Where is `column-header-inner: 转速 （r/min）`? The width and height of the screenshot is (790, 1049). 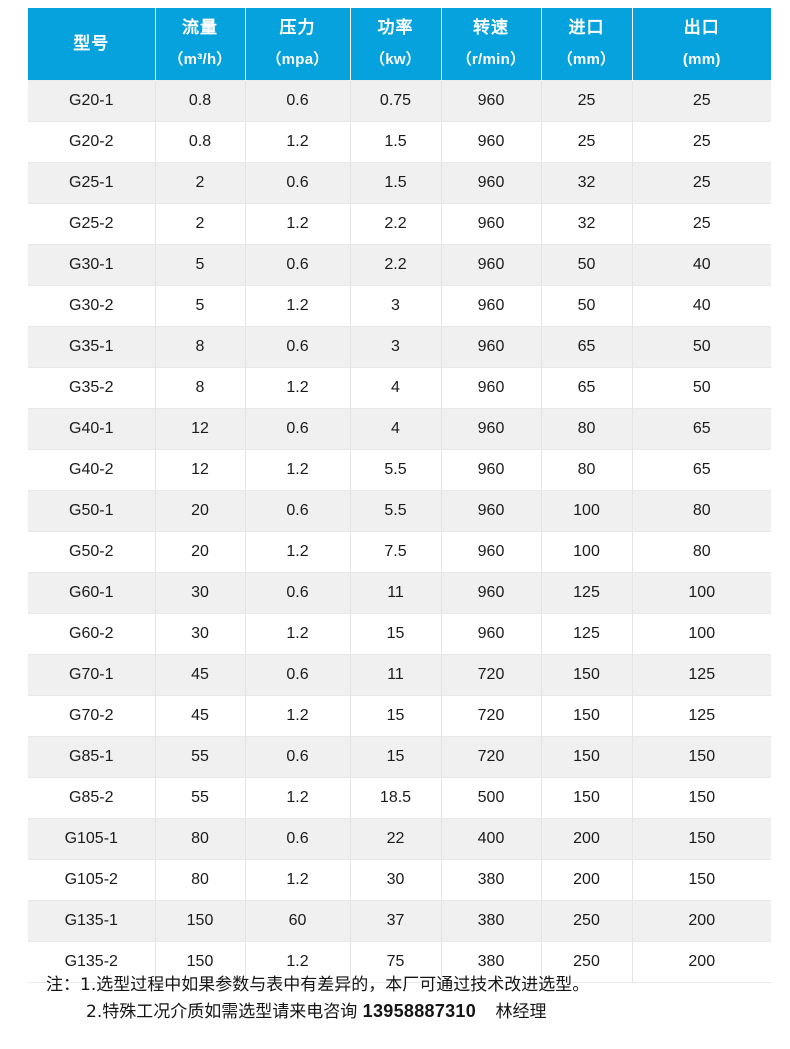 column-header-inner: 转速 （r/min） is located at coordinates (491, 44).